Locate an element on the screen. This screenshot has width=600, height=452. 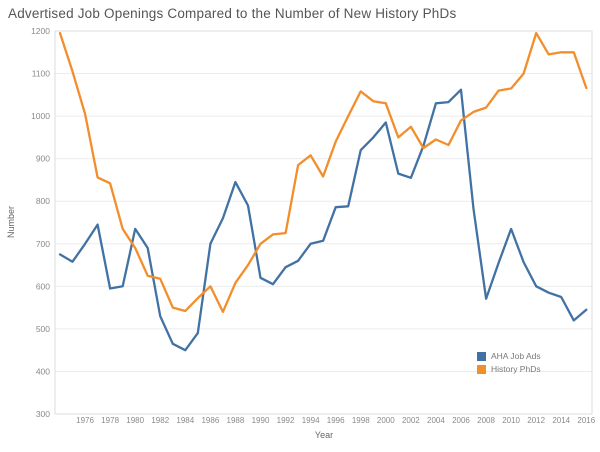
y-tick-label: 700 is located at coordinates (43, 244).